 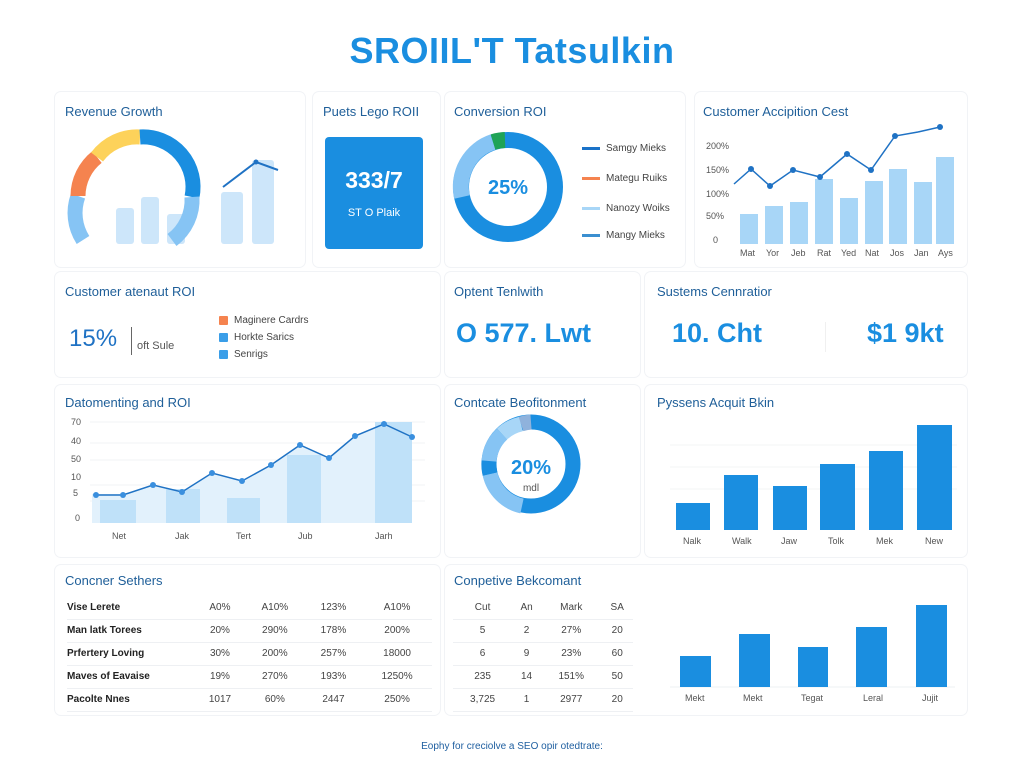 What do you see at coordinates (848, 253) in the screenshot?
I see `svg-text: Yed` at bounding box center [848, 253].